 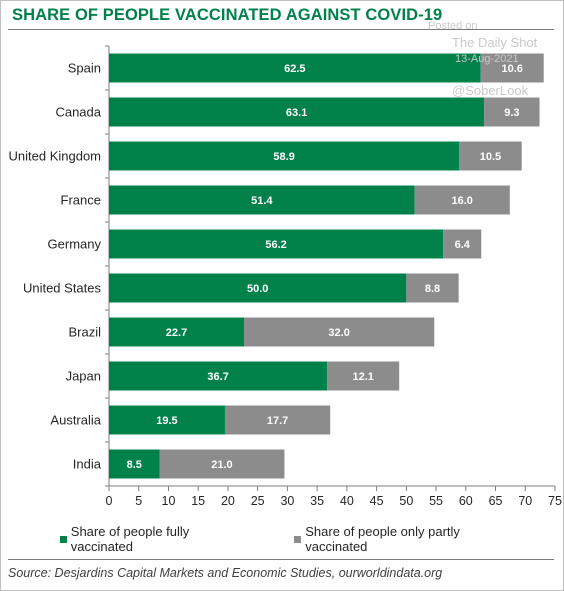 What do you see at coordinates (525, 501) in the screenshot?
I see `x-tick-label: 70` at bounding box center [525, 501].